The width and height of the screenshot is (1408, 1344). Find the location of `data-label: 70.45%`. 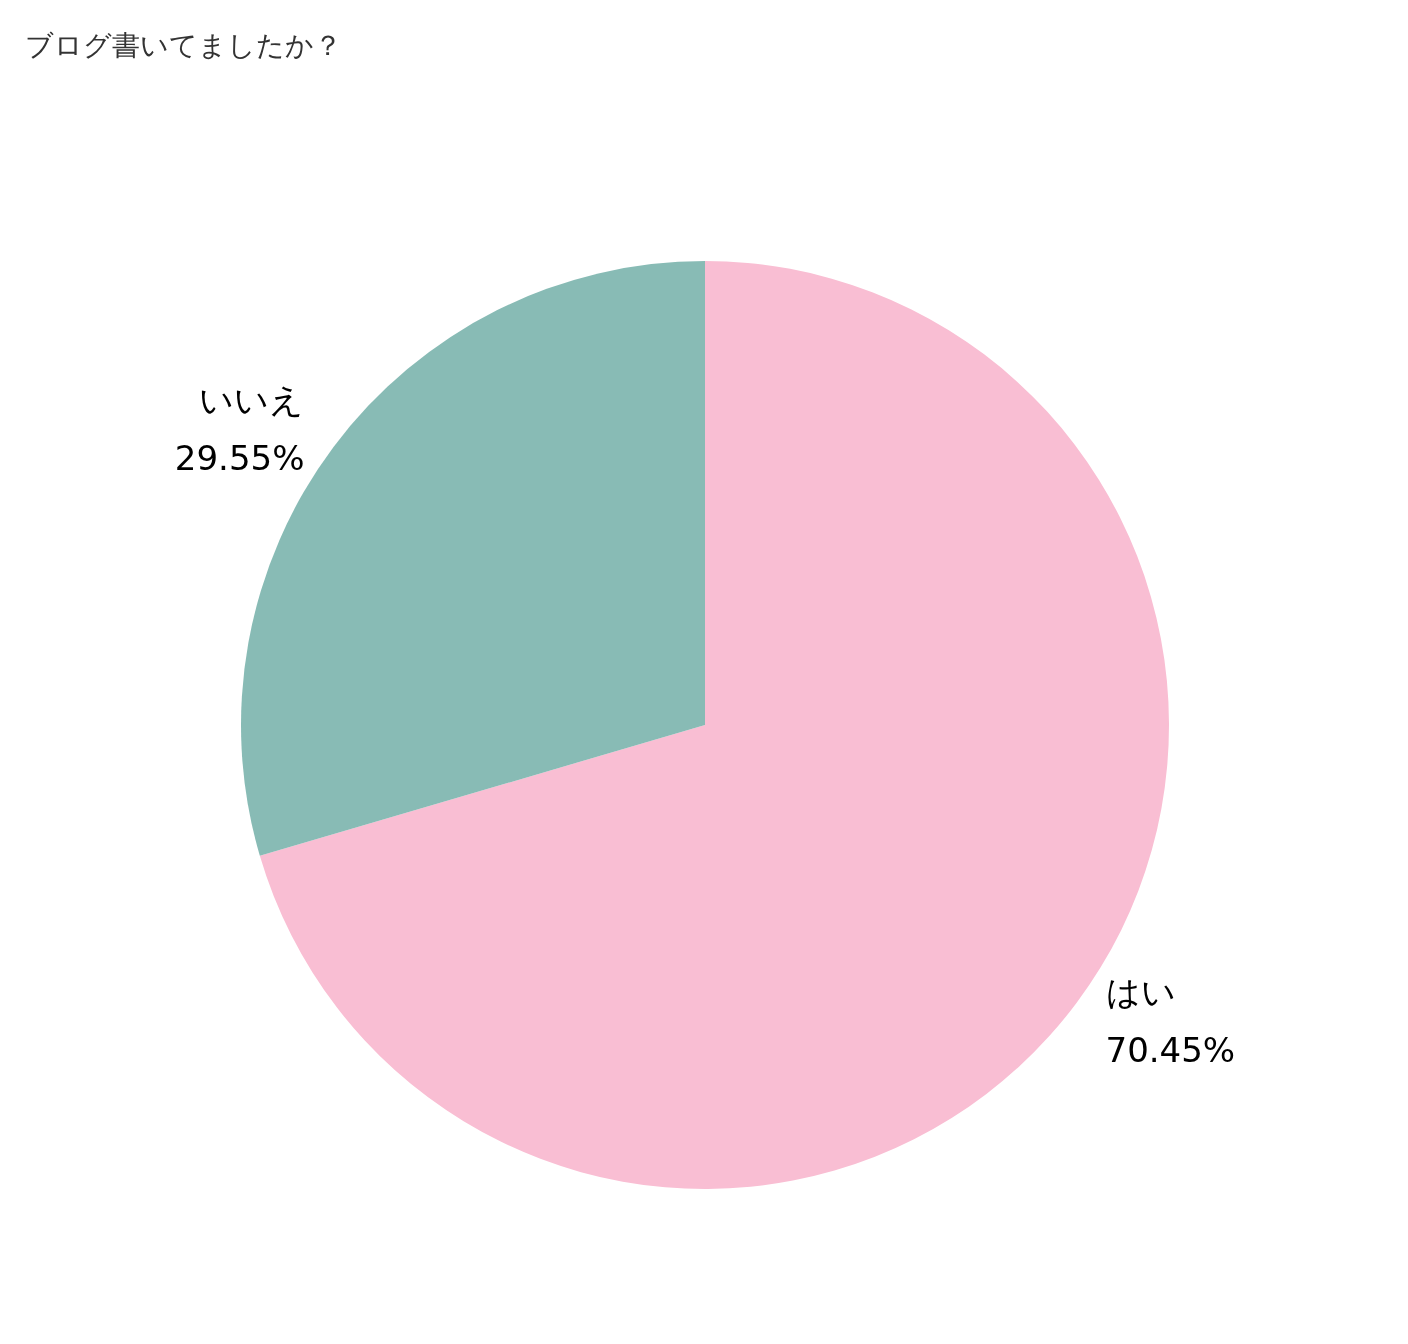

data-label: 70.45% is located at coordinates (1170, 1049).